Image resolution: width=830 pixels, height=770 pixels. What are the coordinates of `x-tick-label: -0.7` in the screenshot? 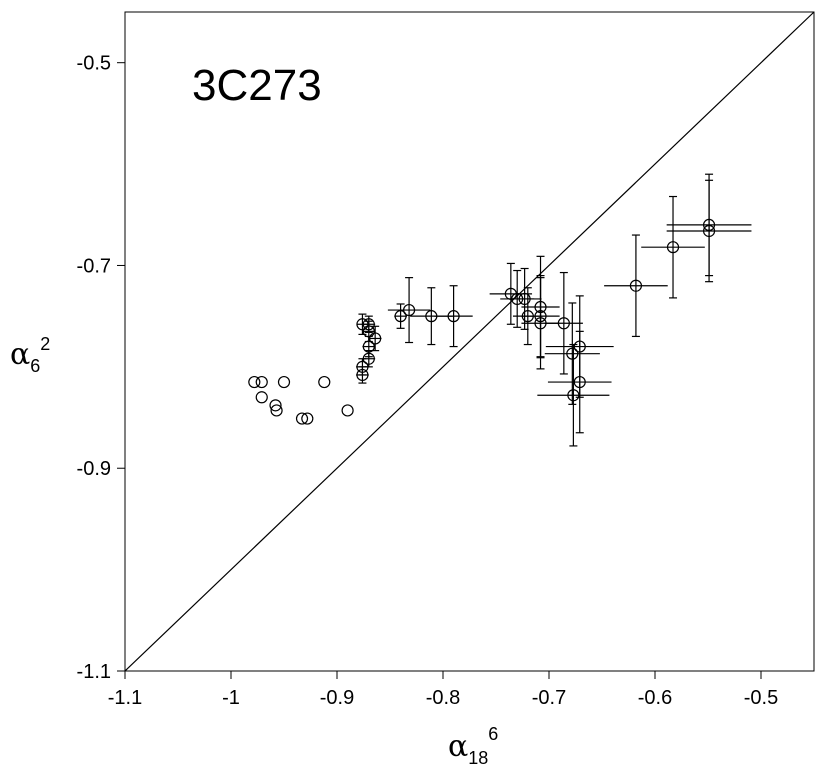 It's located at (549, 698).